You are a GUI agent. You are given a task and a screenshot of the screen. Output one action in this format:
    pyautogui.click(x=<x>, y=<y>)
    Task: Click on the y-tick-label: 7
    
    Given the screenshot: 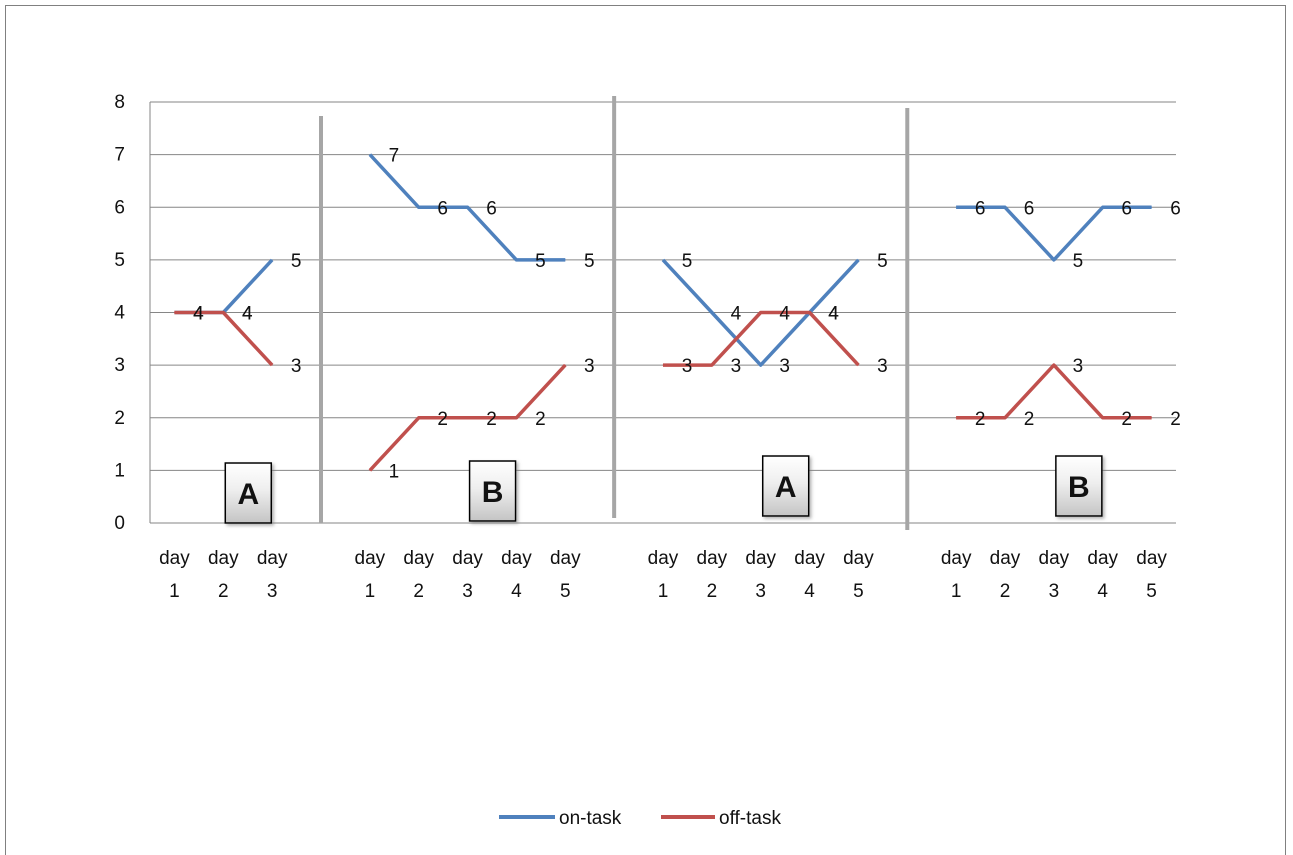 What is the action you would take?
    pyautogui.click(x=119, y=155)
    